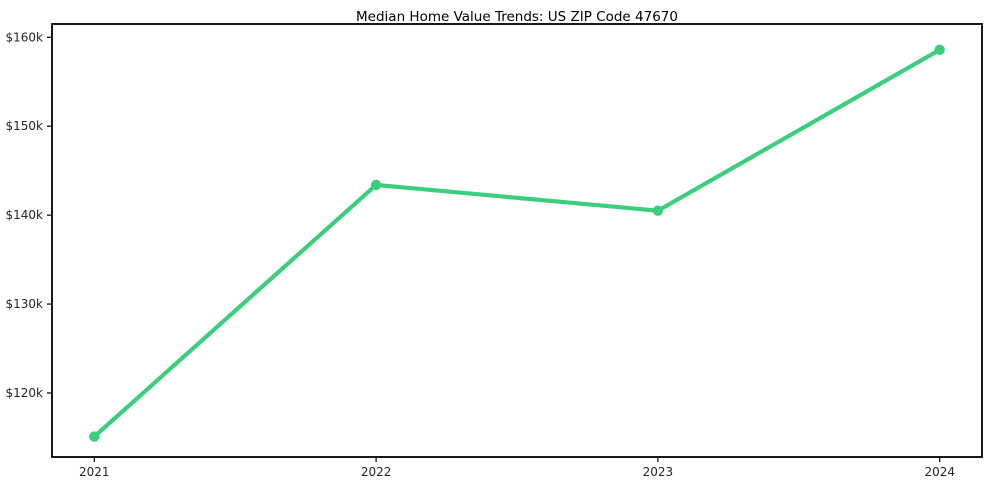 The height and width of the screenshot is (490, 990). I want to click on data-point-2023, so click(658, 210).